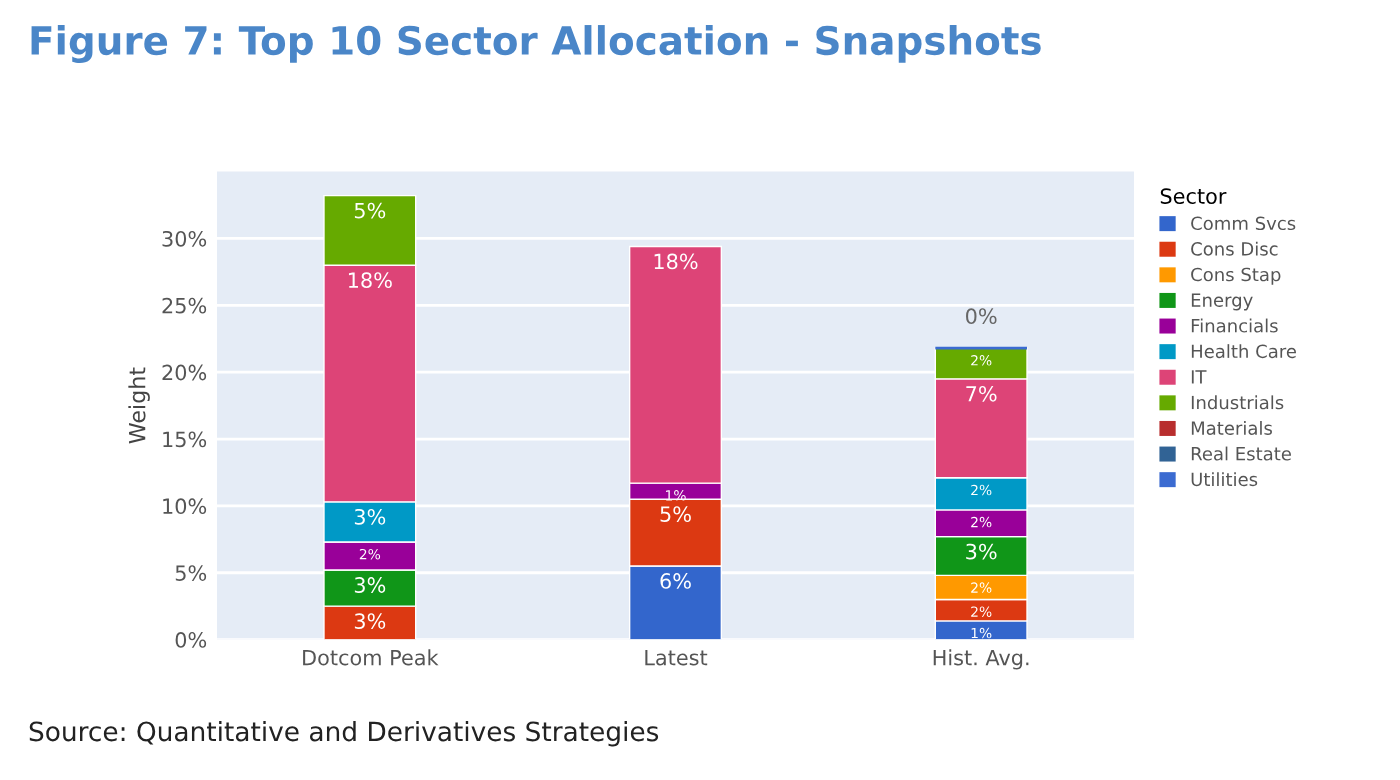  I want to click on data-label: 6%, so click(675, 581).